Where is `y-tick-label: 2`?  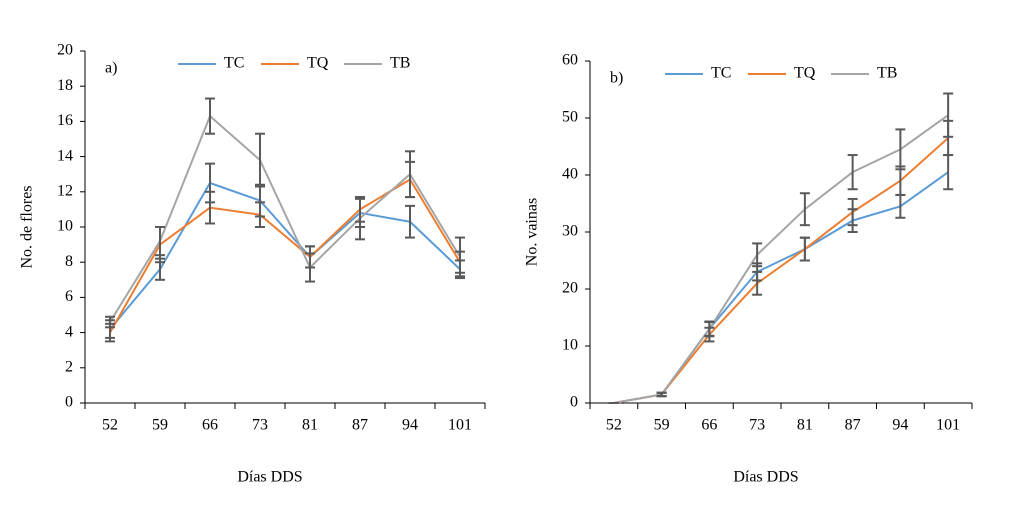 y-tick-label: 2 is located at coordinates (69, 366).